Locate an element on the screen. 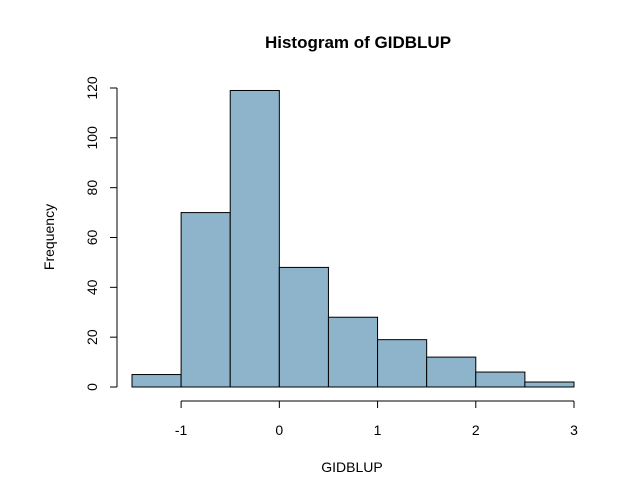 This screenshot has height=500, width=631. y-tick-label: 60 is located at coordinates (92, 238).